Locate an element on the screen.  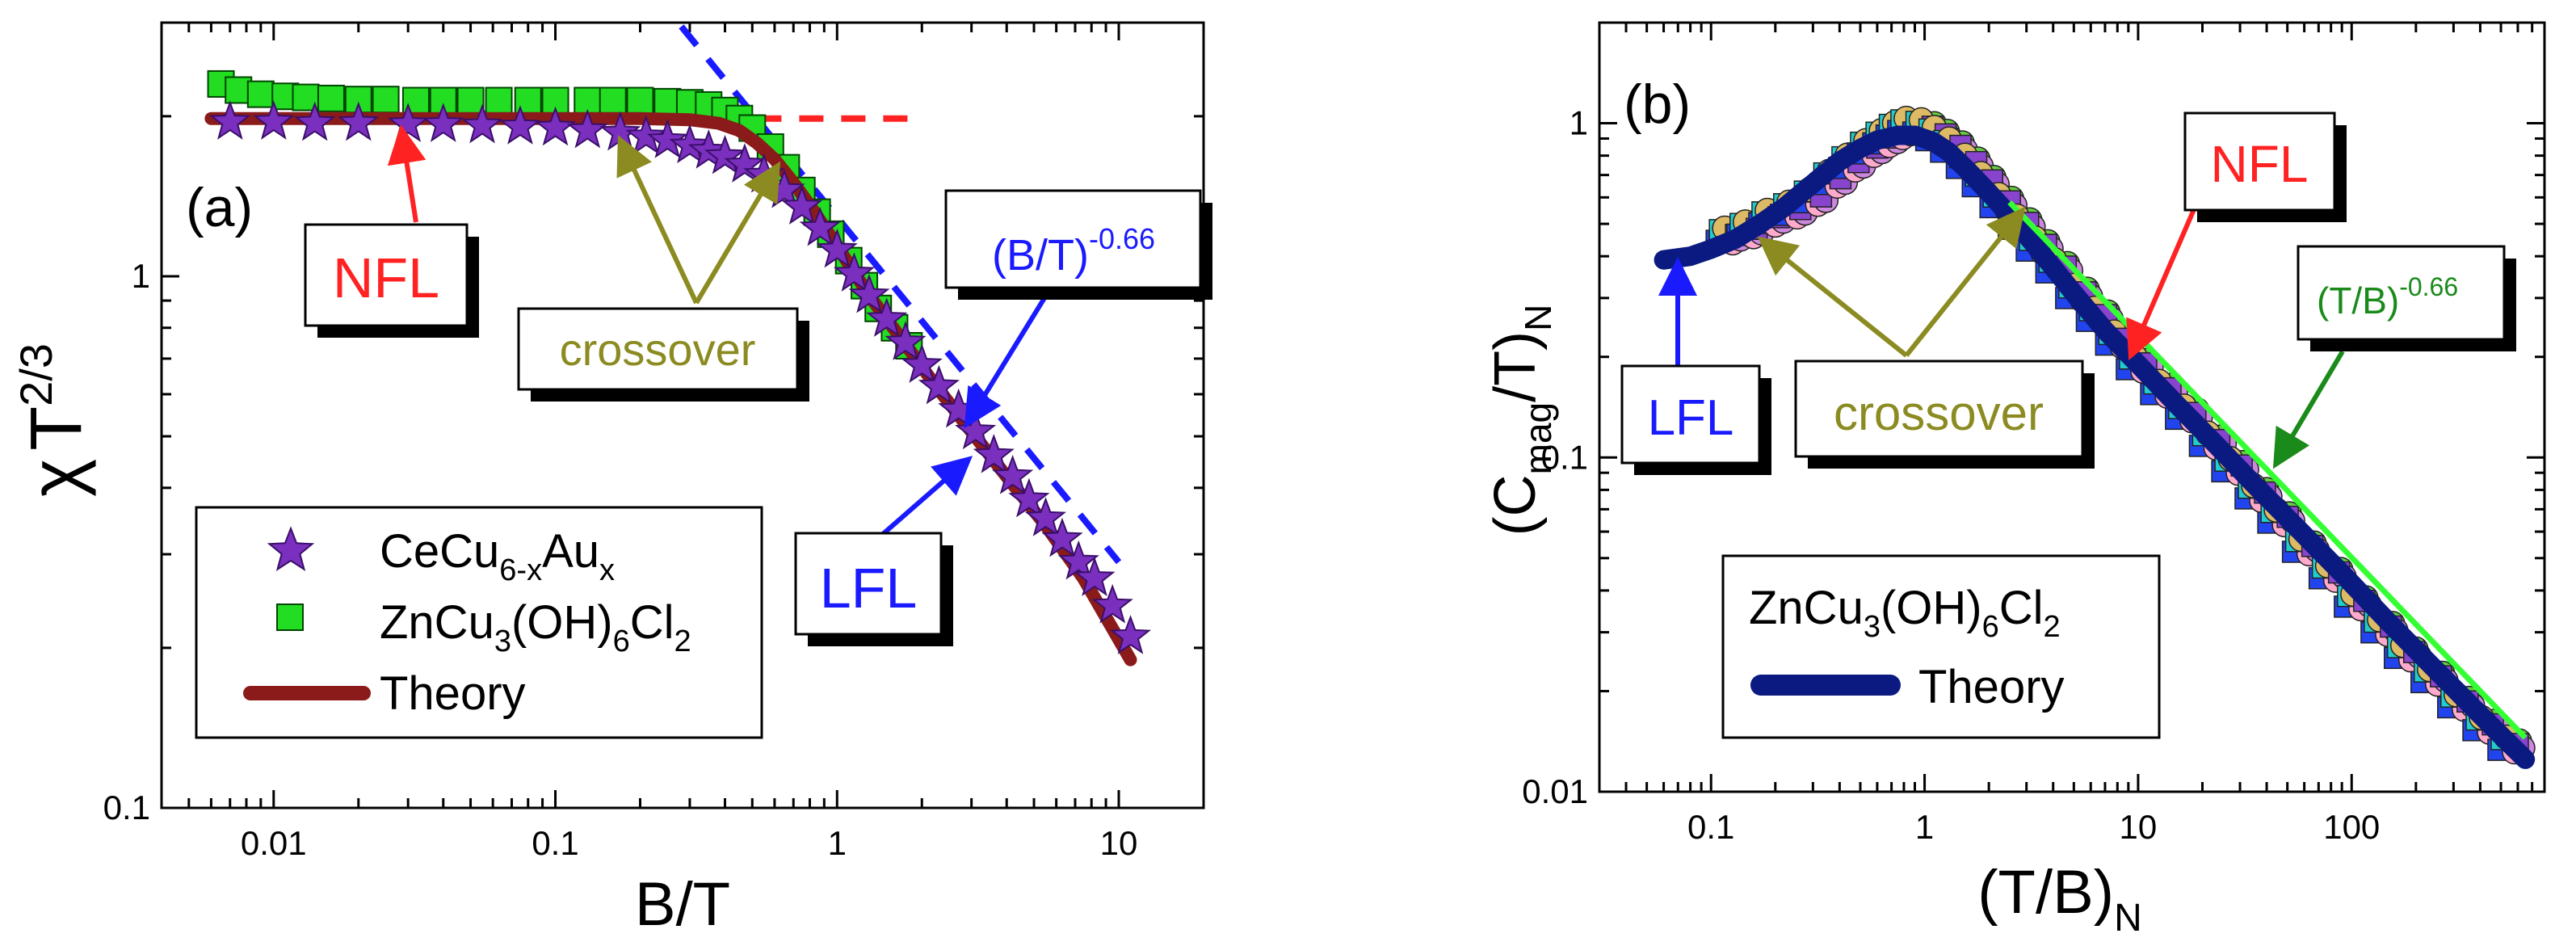
a-nfl-box is located at coordinates (387, 275).